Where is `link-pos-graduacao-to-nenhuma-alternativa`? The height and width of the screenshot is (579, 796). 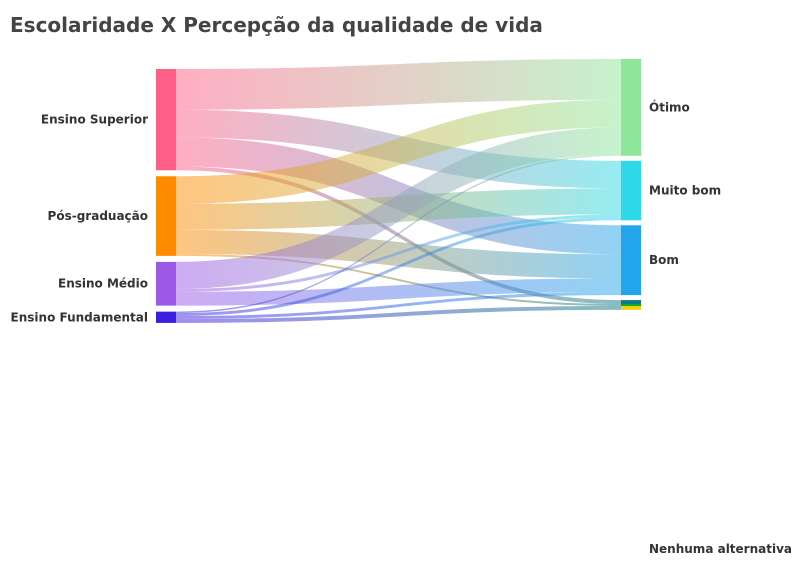 link-pos-graduacao-to-nenhuma-alternativa is located at coordinates (398, 279).